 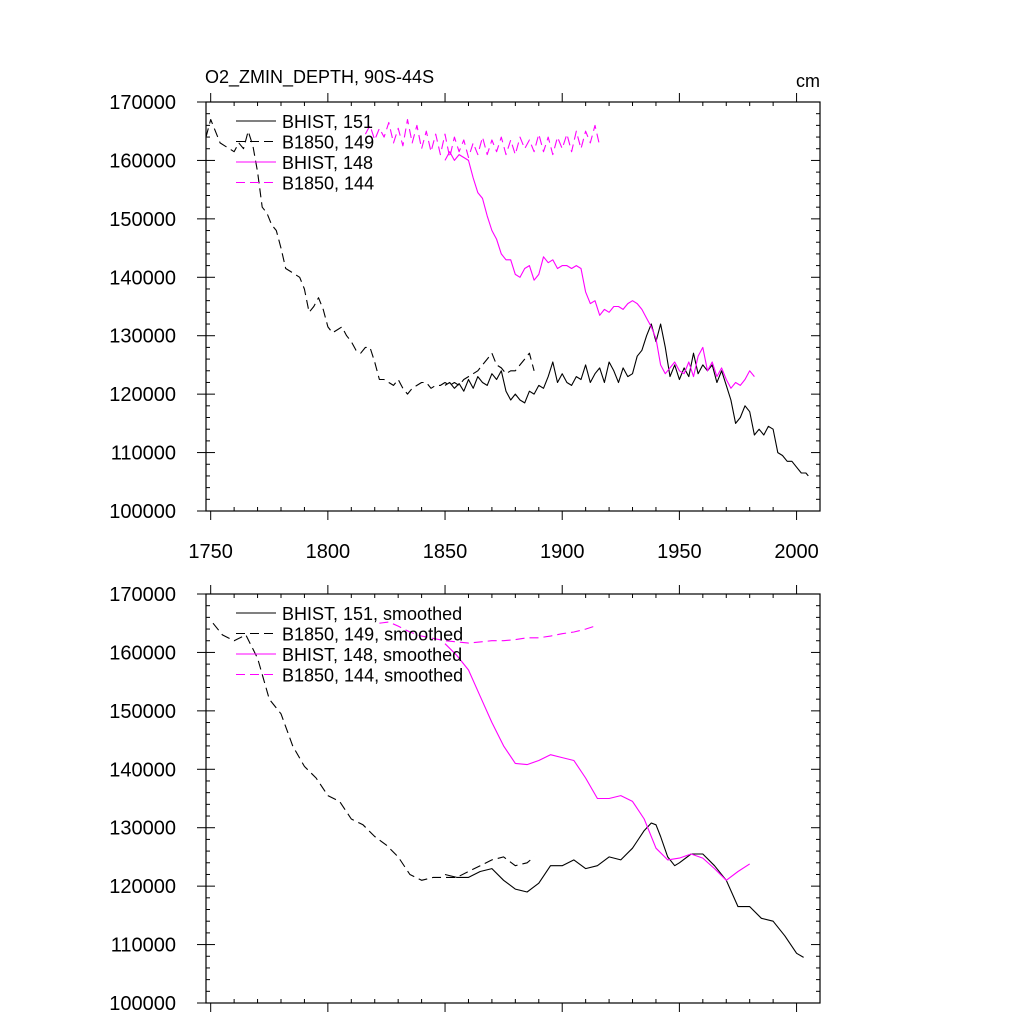 I want to click on x-tick-label: 1750, so click(x=210, y=552).